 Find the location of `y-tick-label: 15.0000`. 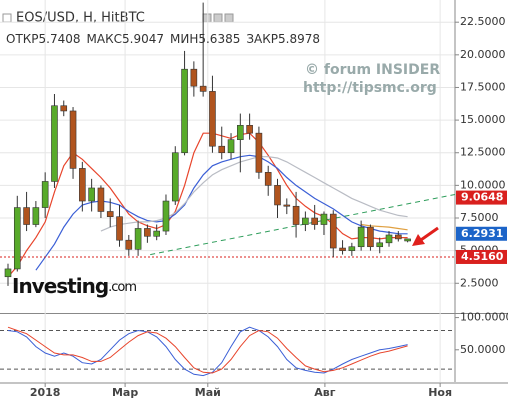

y-tick-label: 15.0000 is located at coordinates (483, 119).